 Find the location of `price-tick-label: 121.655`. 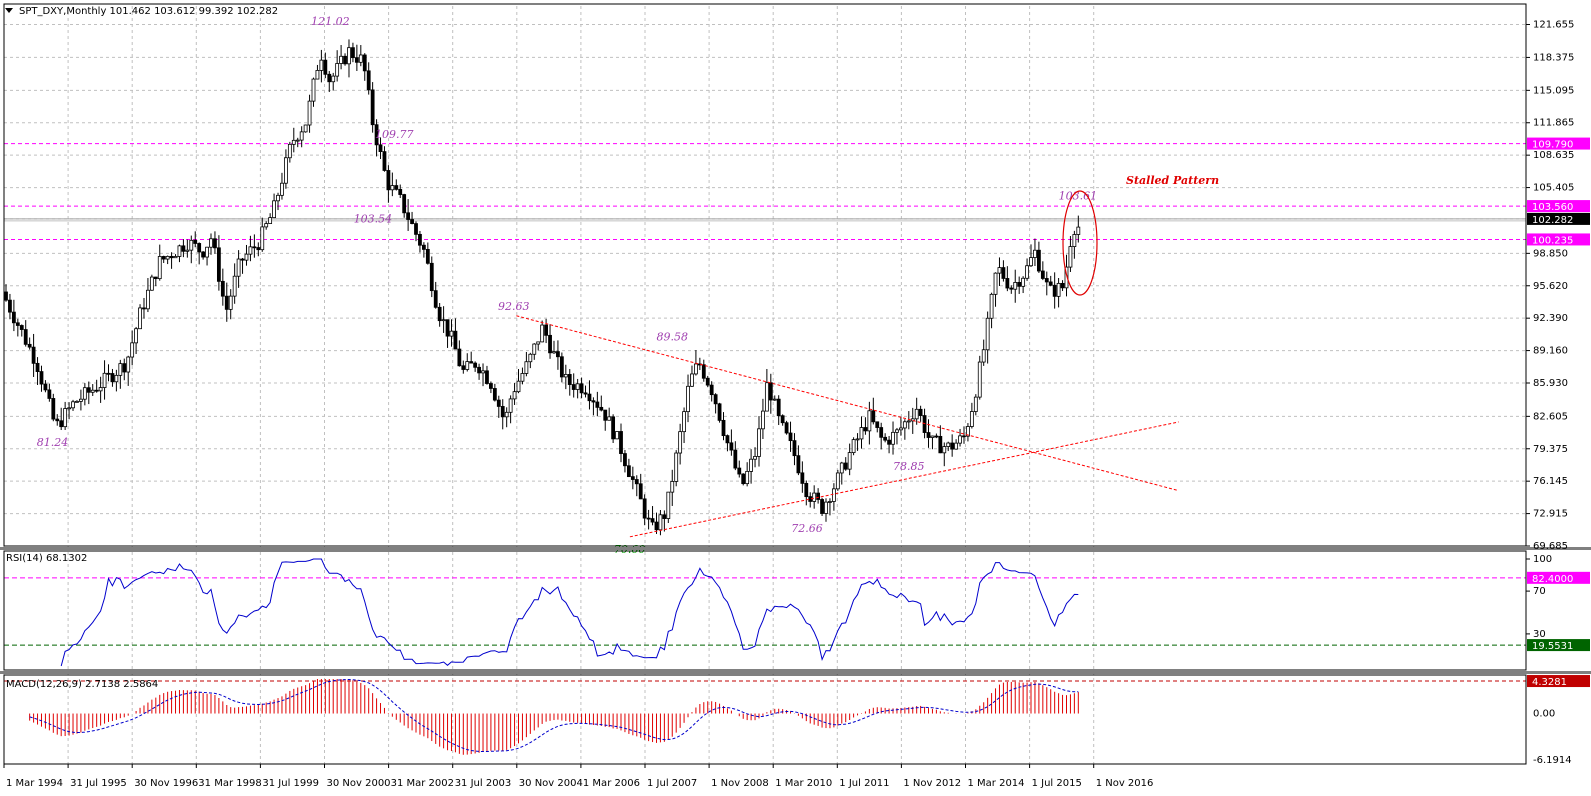

price-tick-label: 121.655 is located at coordinates (1553, 25).